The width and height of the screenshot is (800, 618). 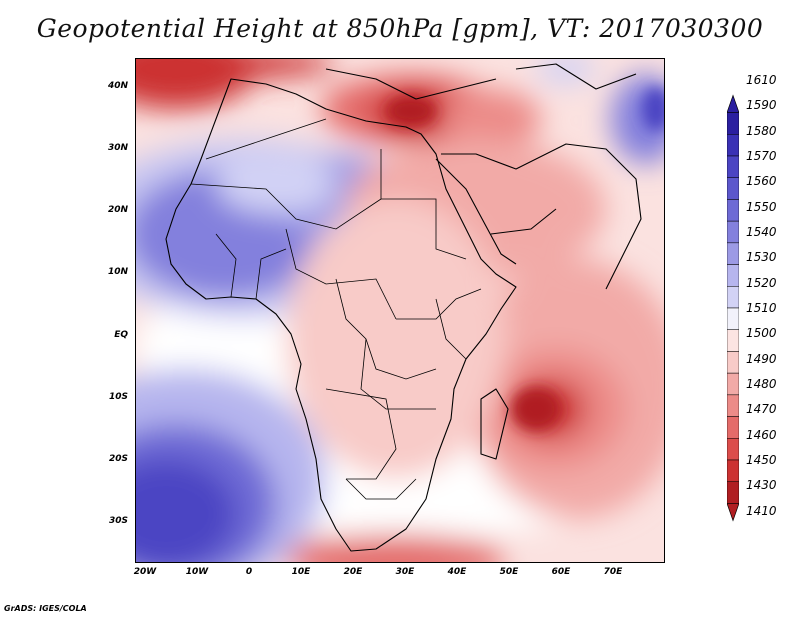 I want to click on lon-label-60e: 60E, so click(x=561, y=572).